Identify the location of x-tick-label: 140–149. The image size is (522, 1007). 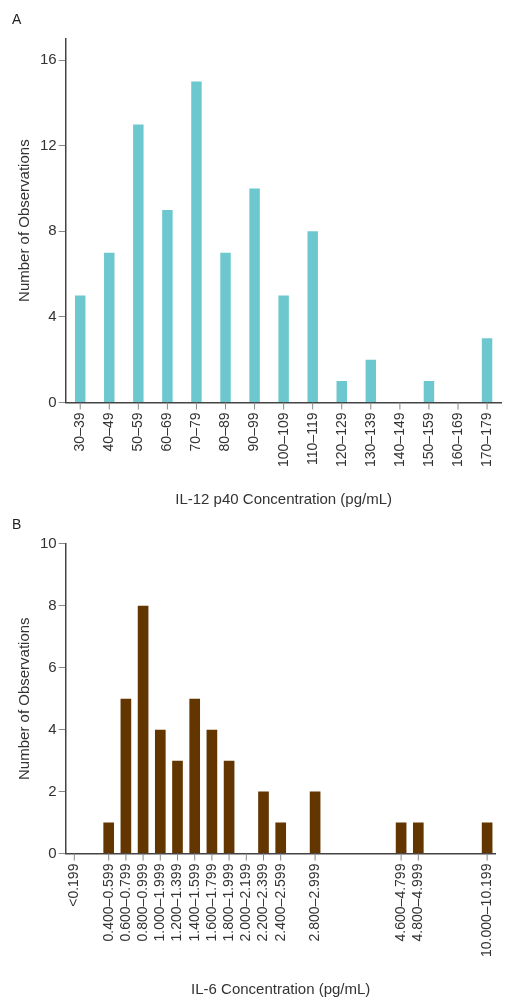
(398, 440).